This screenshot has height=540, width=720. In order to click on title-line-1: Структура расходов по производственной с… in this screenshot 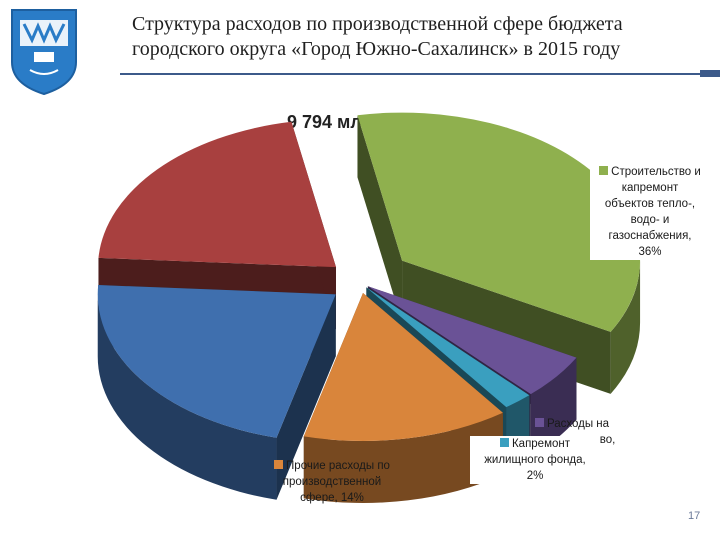, I will do `click(377, 24)`.